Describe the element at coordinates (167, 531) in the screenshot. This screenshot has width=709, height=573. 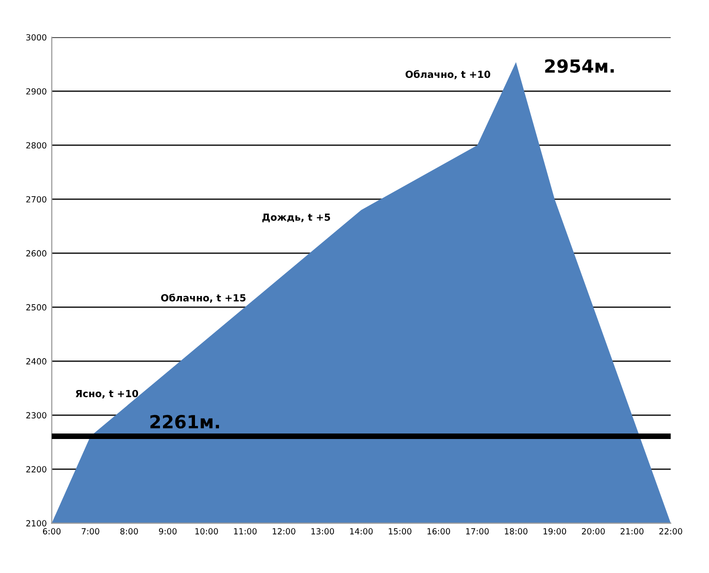
I see `x-tick-label: 9:00` at that location.